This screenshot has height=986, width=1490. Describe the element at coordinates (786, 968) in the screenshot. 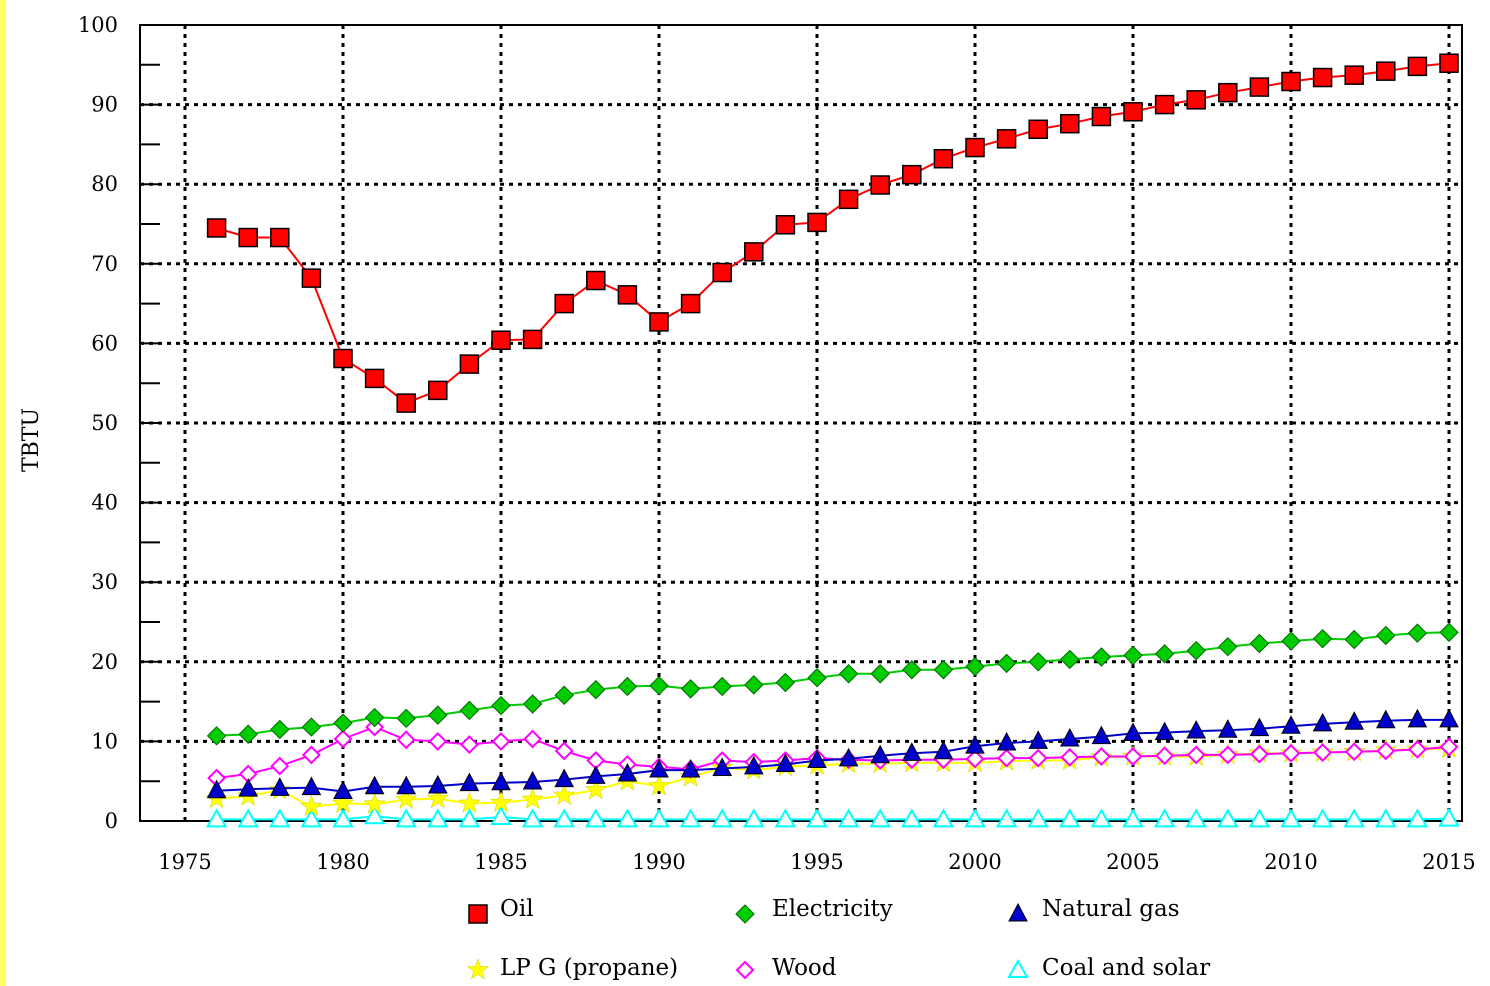

I see `legend-item: Wood` at that location.